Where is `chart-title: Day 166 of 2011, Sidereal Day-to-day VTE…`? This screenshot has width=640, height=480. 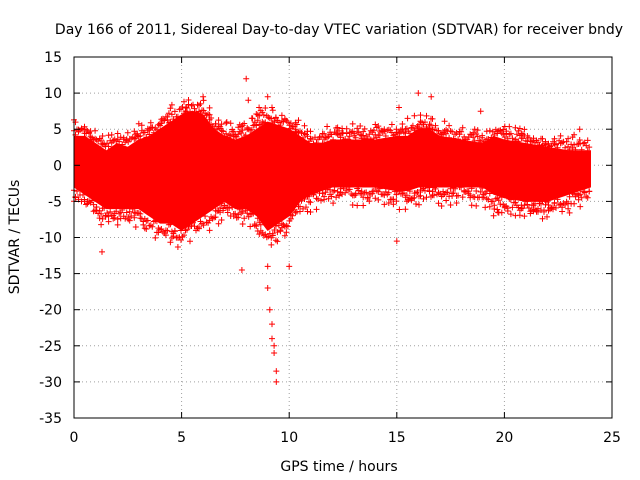
chart-title: Day 166 of 2011, Sidereal Day-to-day VTE… is located at coordinates (339, 30).